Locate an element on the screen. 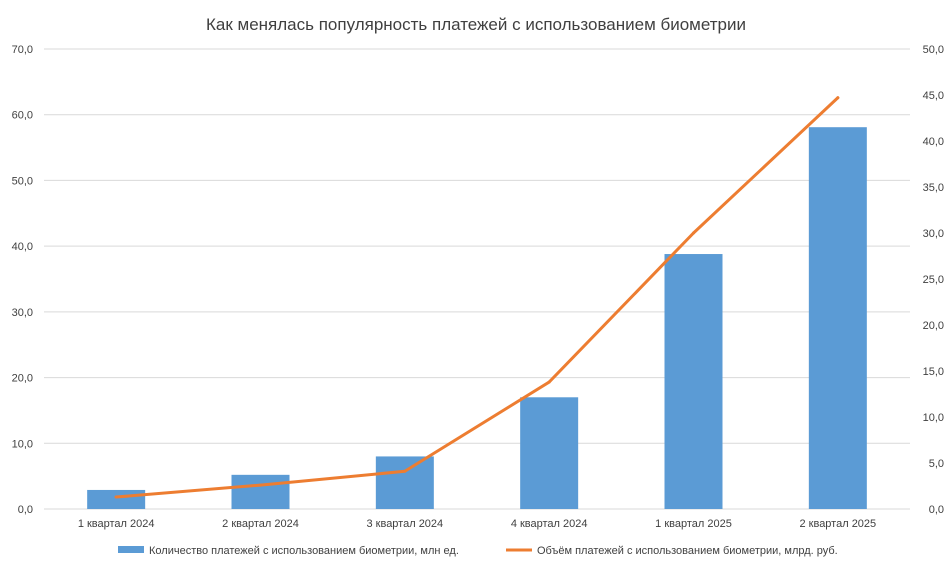  x-tick-label: 1 квартал 2025 is located at coordinates (693, 524).